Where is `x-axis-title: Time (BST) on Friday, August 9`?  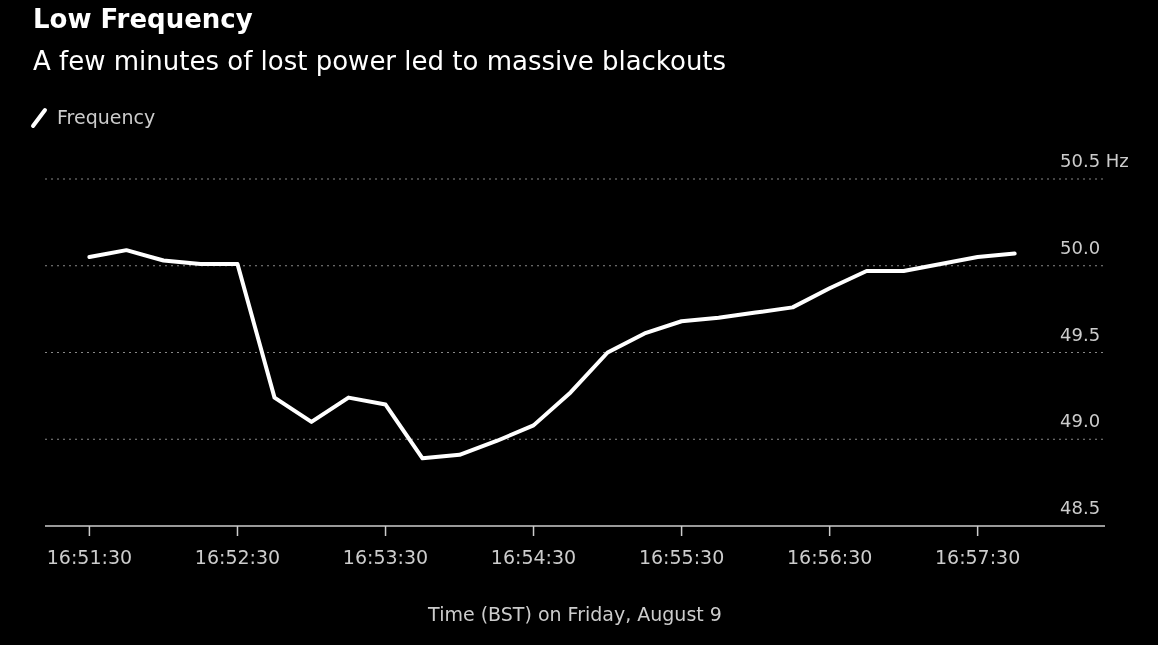 x-axis-title: Time (BST) on Friday, August 9 is located at coordinates (574, 614).